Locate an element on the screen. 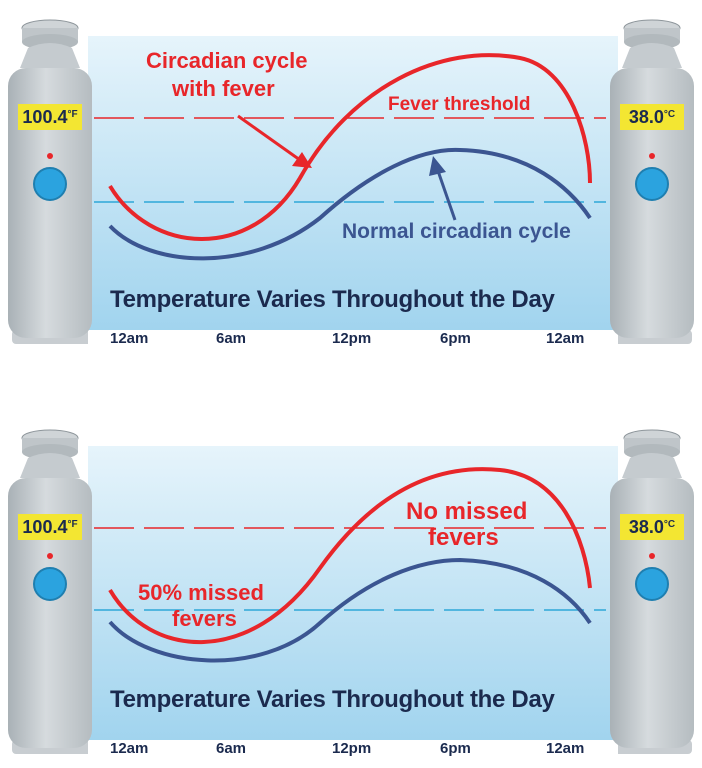 The width and height of the screenshot is (702, 768). arrow-to-fever-curve is located at coordinates (274, 141).